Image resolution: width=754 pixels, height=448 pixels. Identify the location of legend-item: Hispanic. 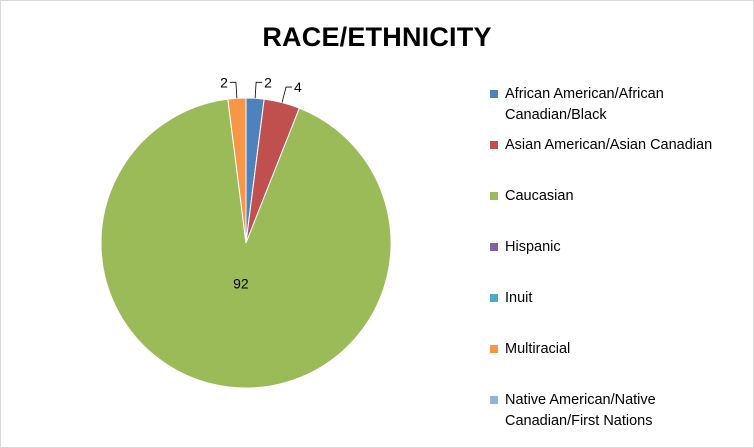
(525, 247).